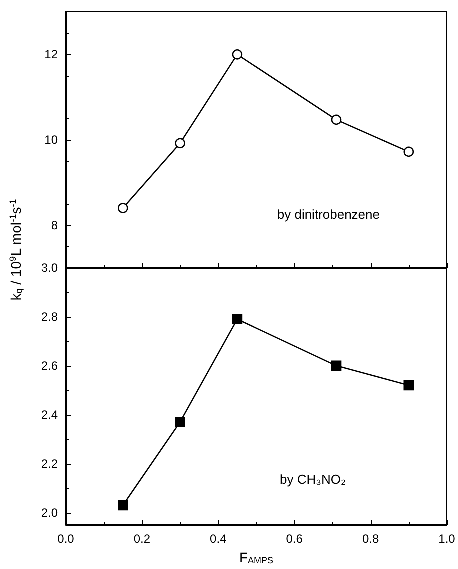  I want to click on x-tick-label: 0.8, so click(371, 539).